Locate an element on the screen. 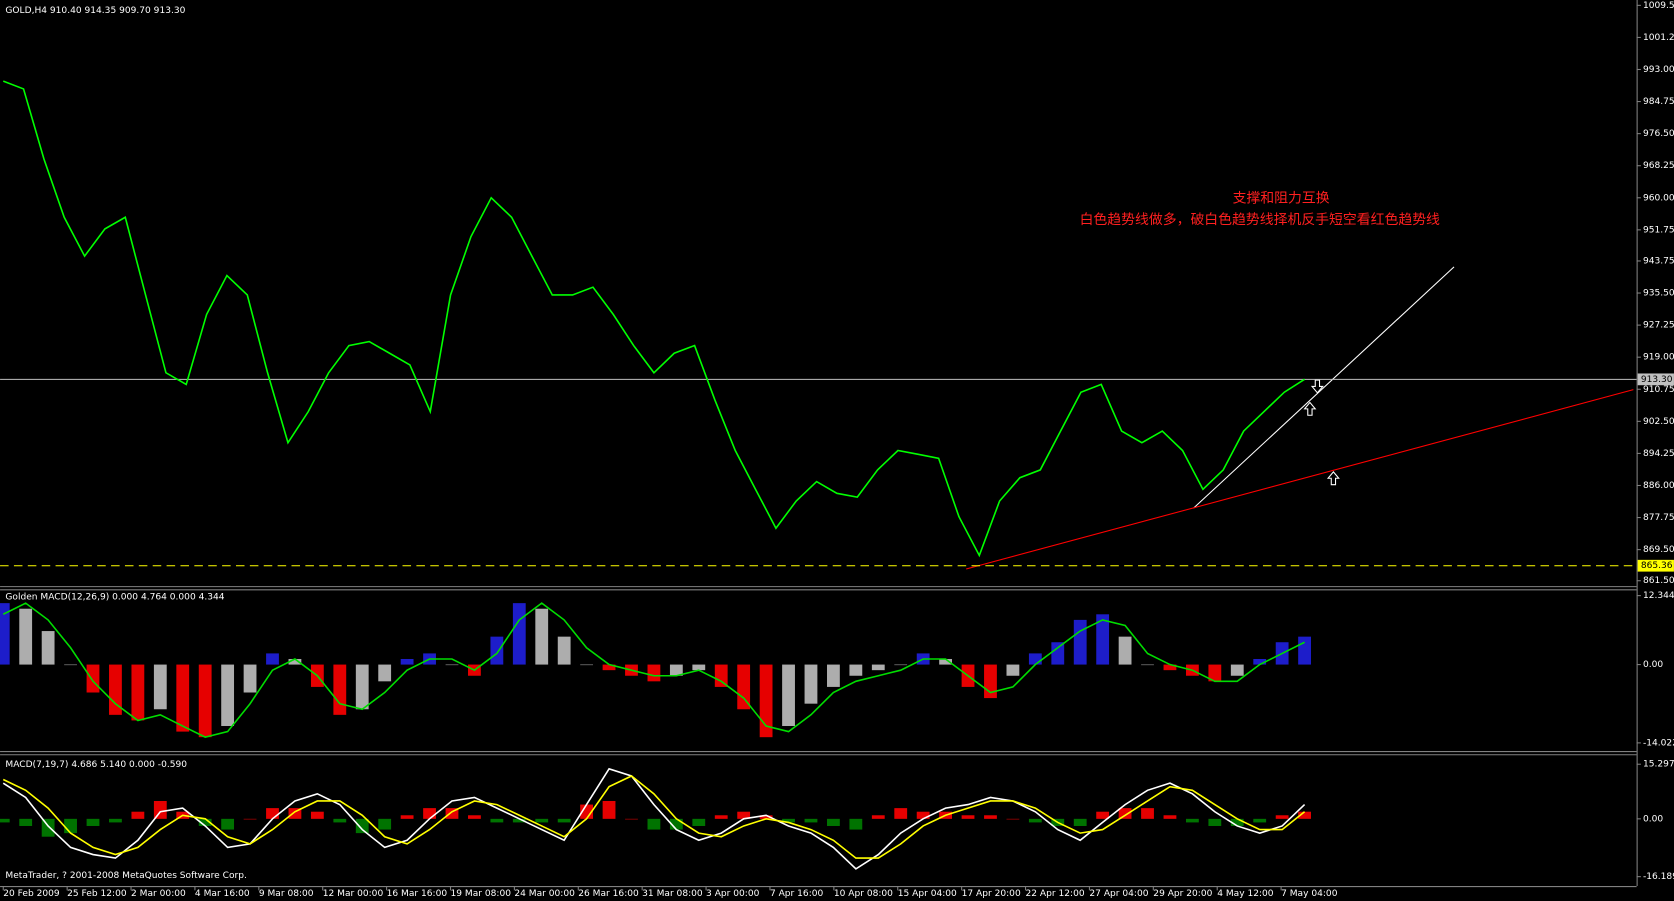 The height and width of the screenshot is (901, 1674). price-label: 865.36 is located at coordinates (1657, 566).